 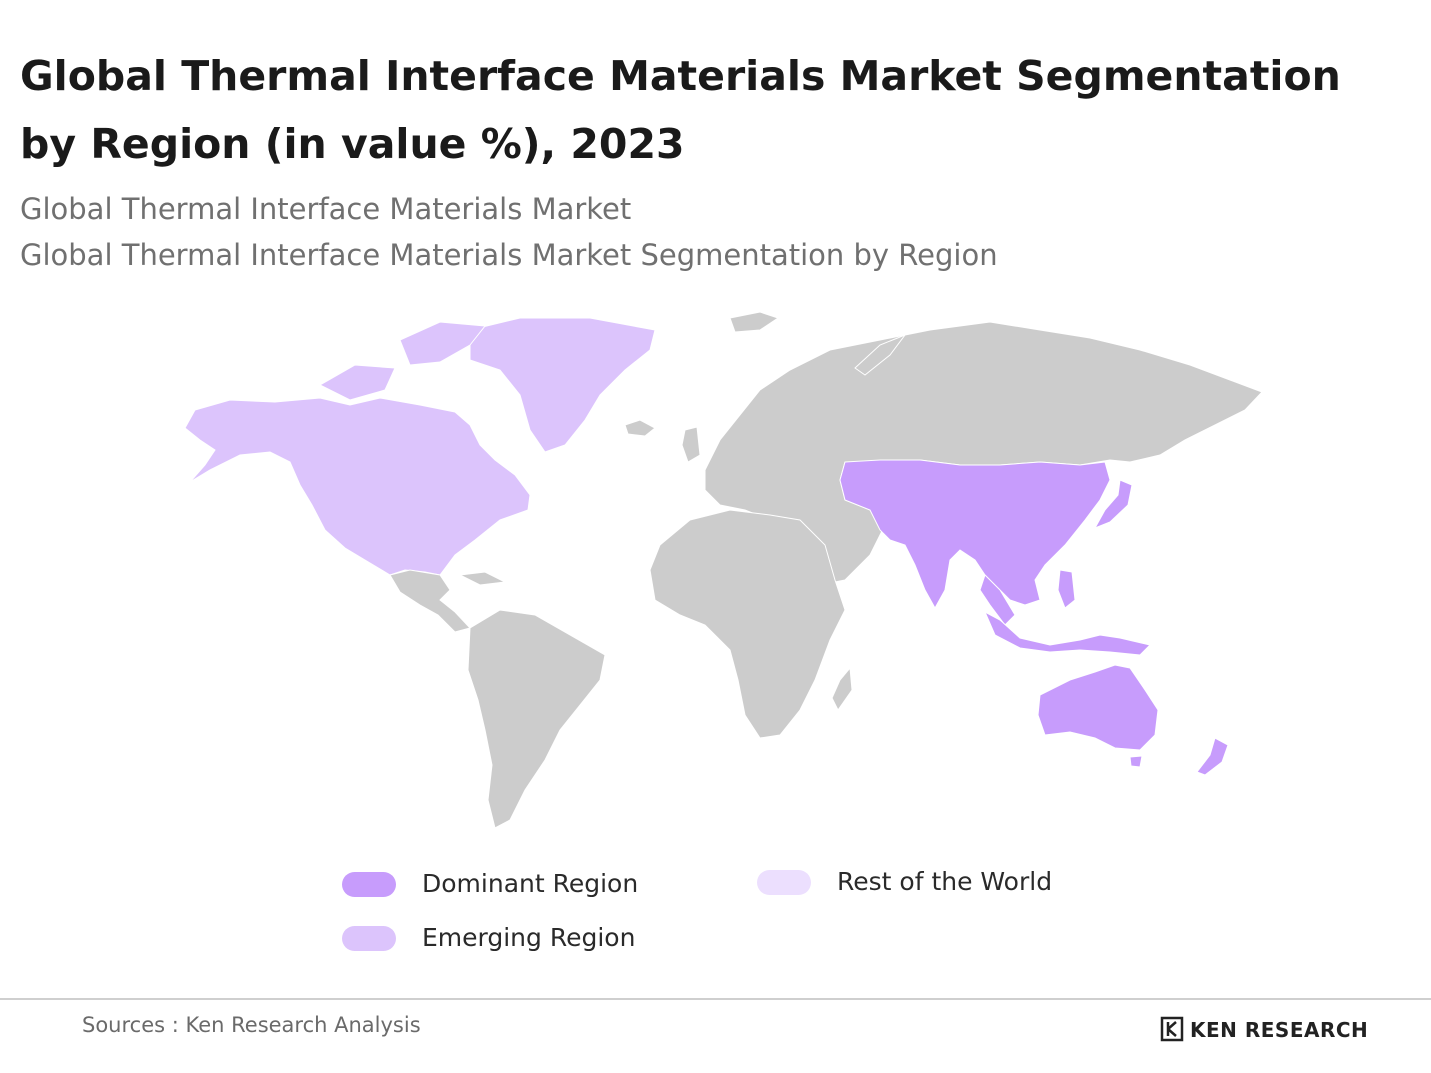 What do you see at coordinates (369, 884) in the screenshot?
I see `legend-swatch-dominant` at bounding box center [369, 884].